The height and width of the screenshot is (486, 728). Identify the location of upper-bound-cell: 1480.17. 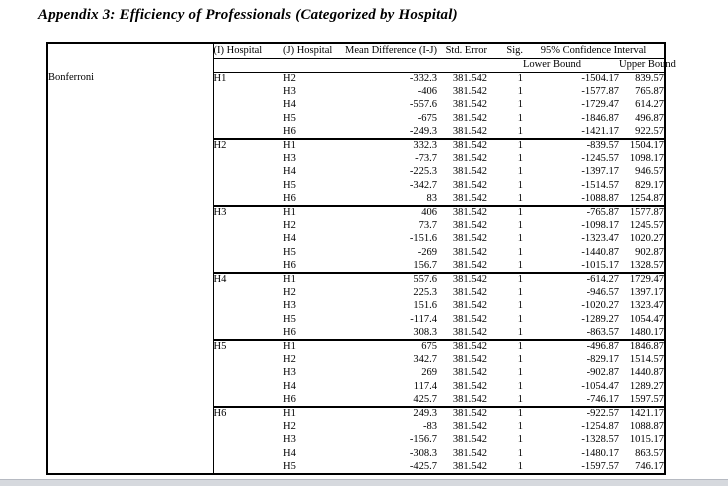
(647, 332).